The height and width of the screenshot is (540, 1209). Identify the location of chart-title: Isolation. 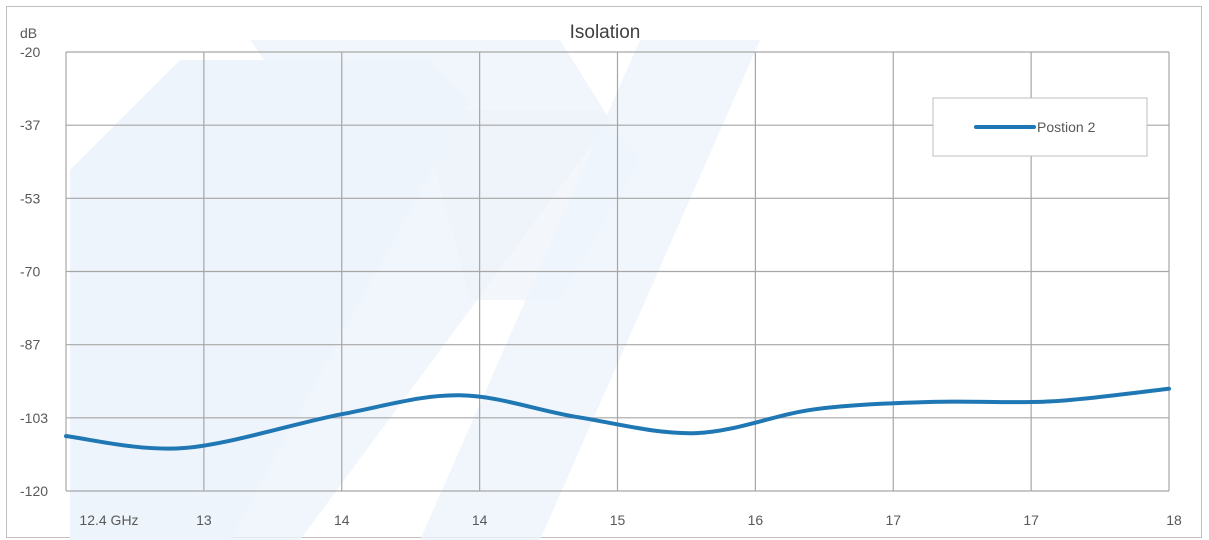
(605, 32).